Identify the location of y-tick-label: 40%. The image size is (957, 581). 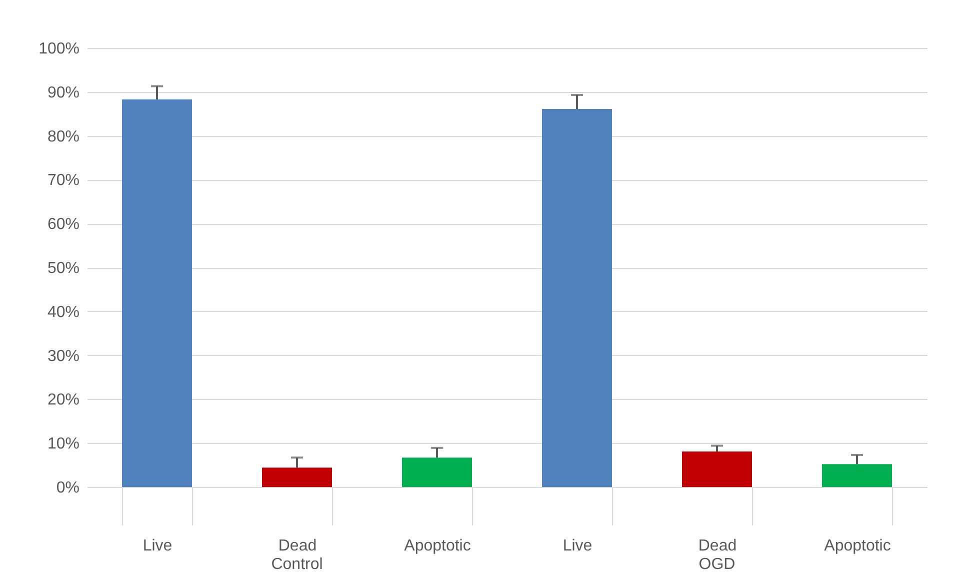
(63, 312).